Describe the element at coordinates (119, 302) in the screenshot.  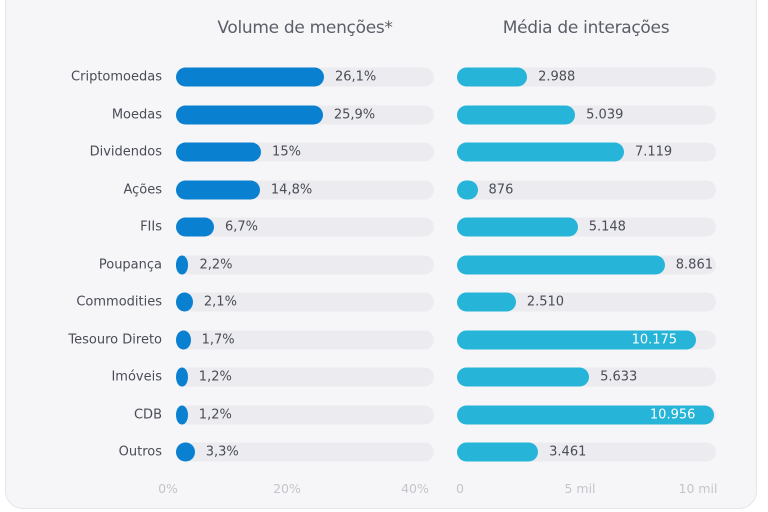
I see `category-label: Commodities` at that location.